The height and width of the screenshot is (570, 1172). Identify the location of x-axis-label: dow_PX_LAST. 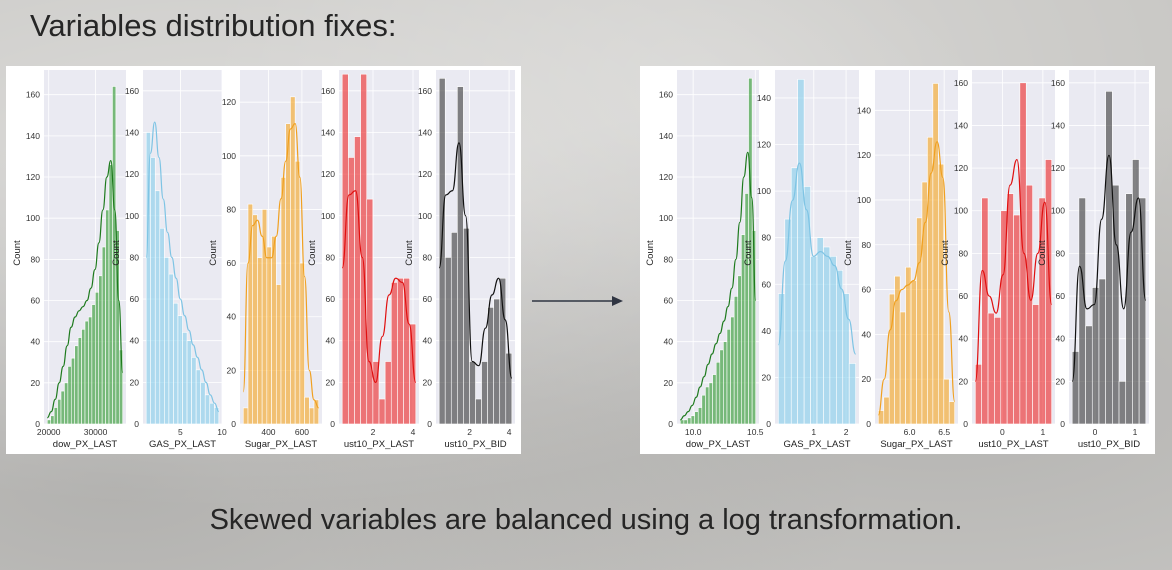
(718, 444).